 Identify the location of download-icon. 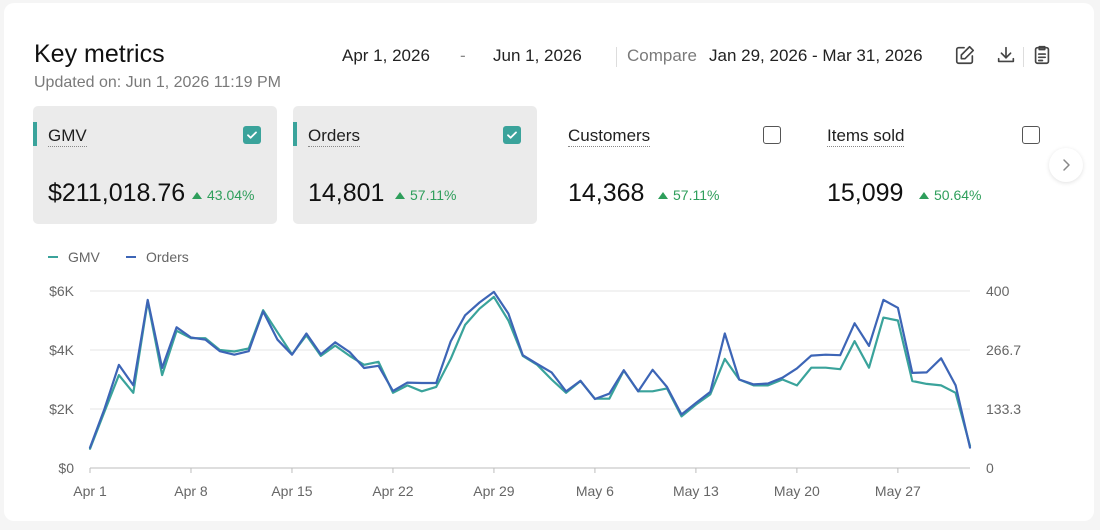
(1006, 55).